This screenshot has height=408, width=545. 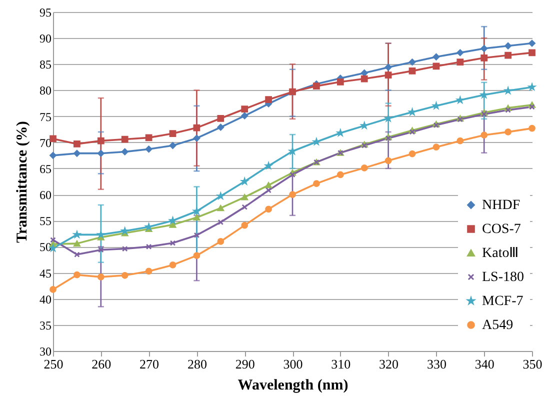 What do you see at coordinates (197, 364) in the screenshot?
I see `x-tick-label: 280` at bounding box center [197, 364].